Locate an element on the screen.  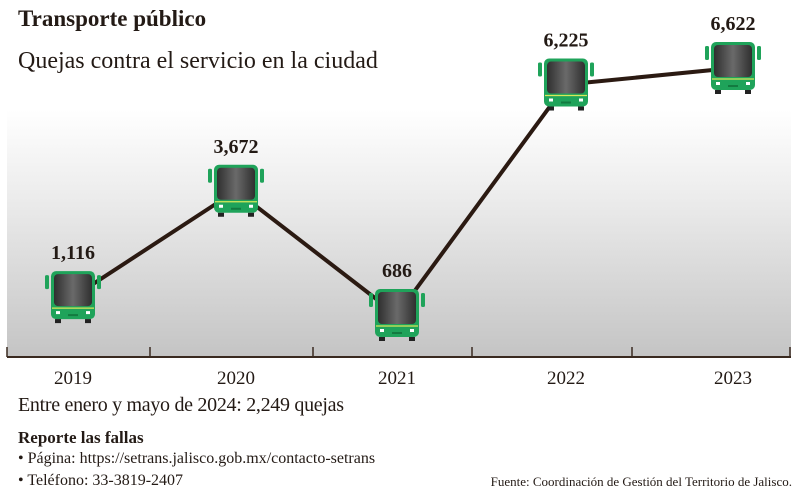
x-tick-label: 2019 is located at coordinates (73, 378).